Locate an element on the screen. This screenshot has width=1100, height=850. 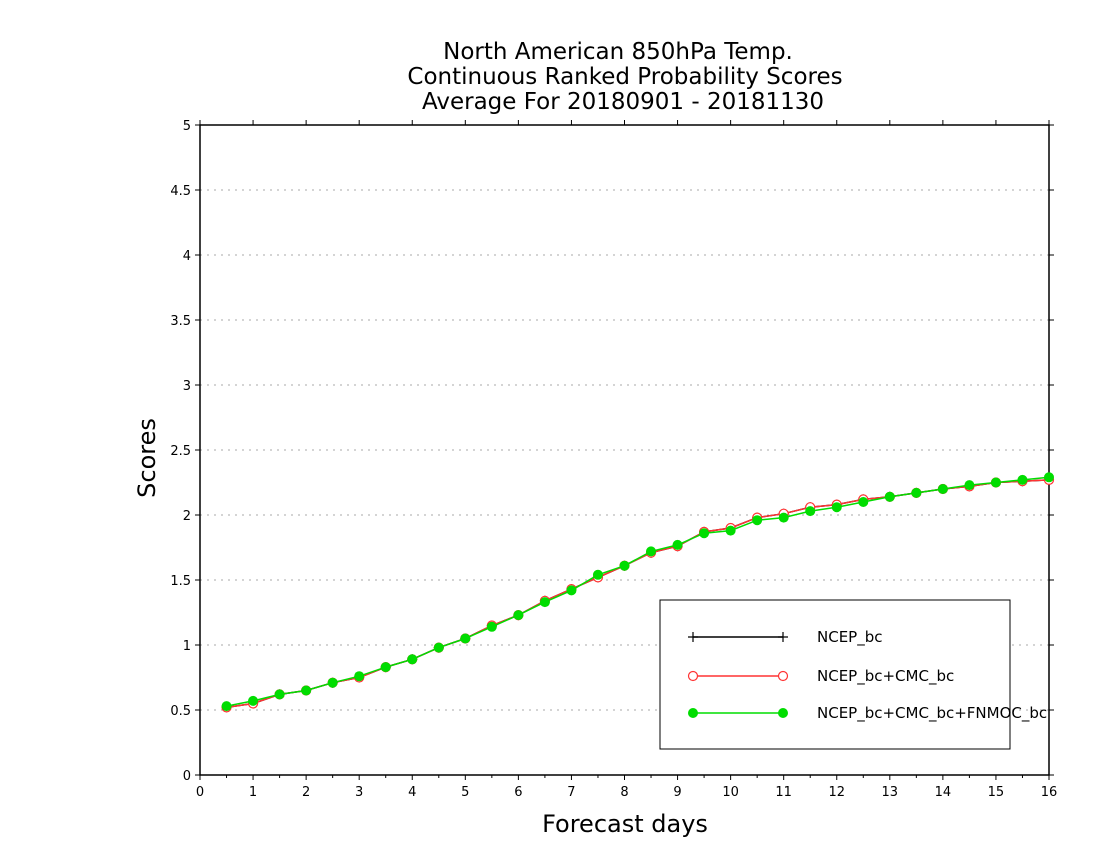
chart-title-line-3: Average For 20180901 - 20181130 is located at coordinates (623, 102).